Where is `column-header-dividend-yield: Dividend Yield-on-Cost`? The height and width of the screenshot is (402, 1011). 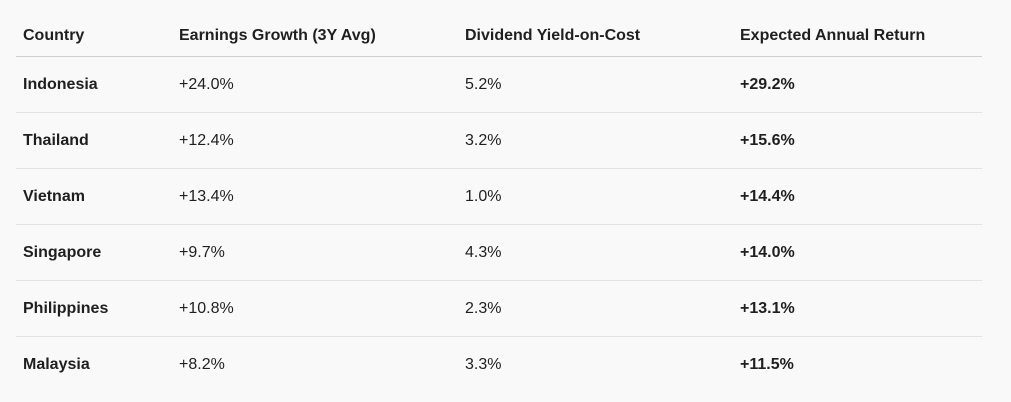 column-header-dividend-yield: Dividend Yield-on-Cost is located at coordinates (553, 35).